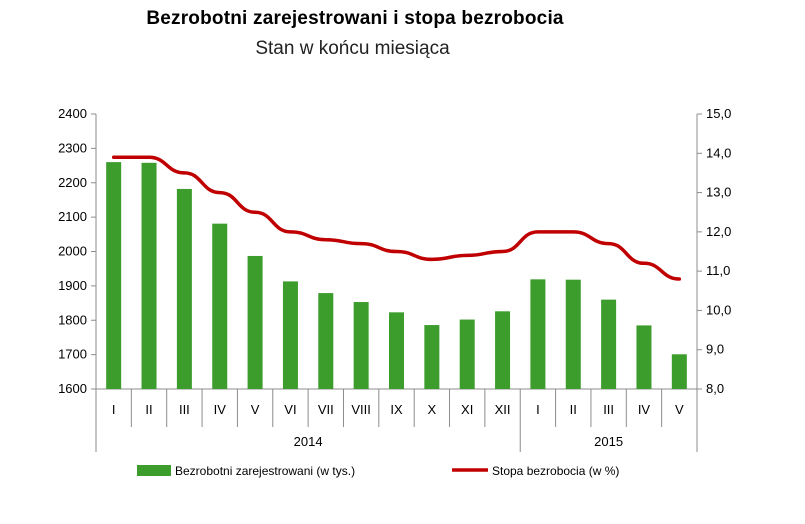  Describe the element at coordinates (718, 152) in the screenshot. I see `y-tick-label-right: 14,0` at that location.